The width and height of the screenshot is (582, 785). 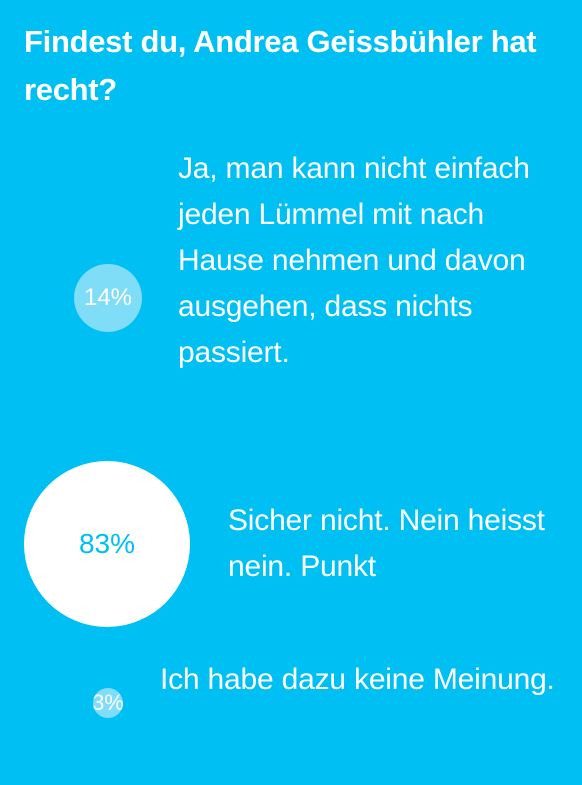 I want to click on result-bubble: 14%, so click(x=108, y=298).